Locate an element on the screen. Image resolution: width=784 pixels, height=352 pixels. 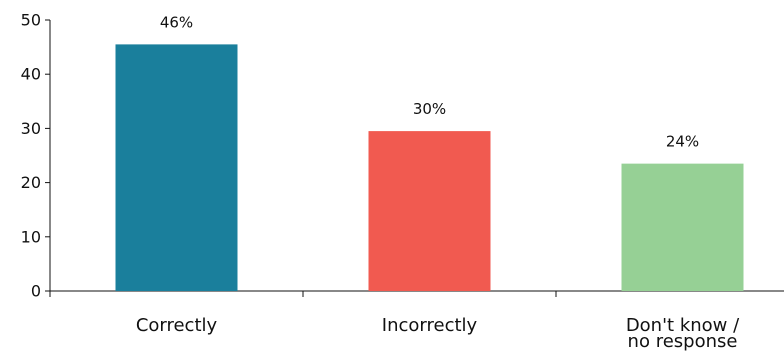
data-label-2: 30% is located at coordinates (429, 109).